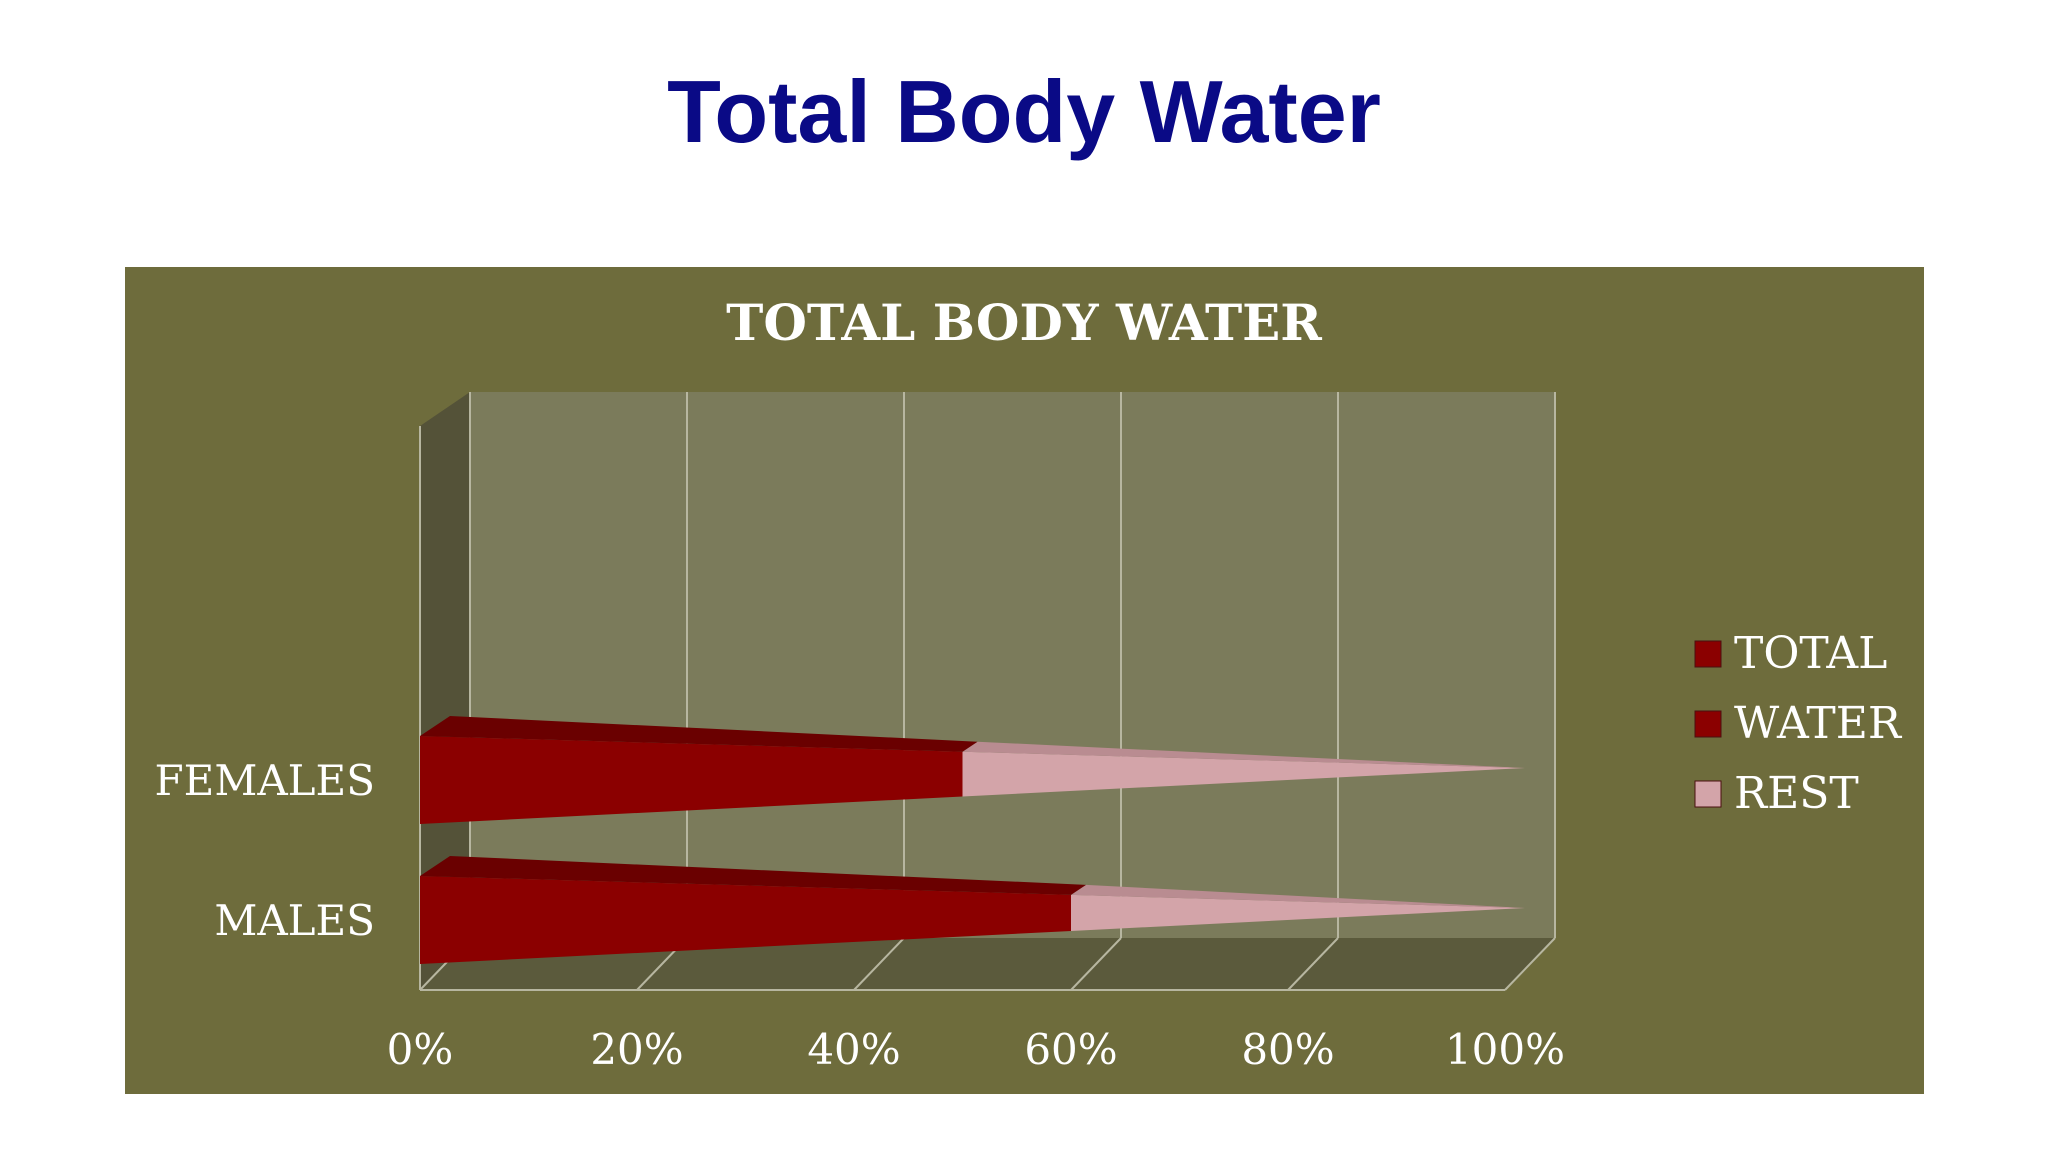 This screenshot has width=2048, height=1152. I want to click on bar-water-males, so click(745, 920).